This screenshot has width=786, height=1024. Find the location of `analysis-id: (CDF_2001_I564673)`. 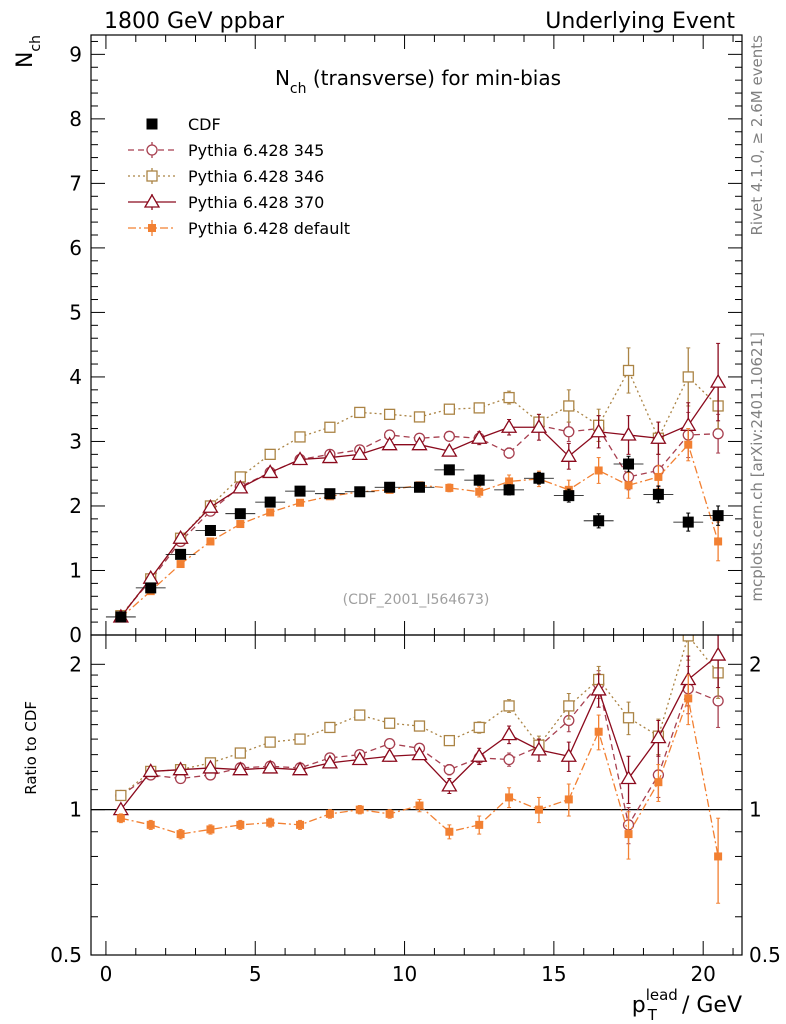

analysis-id: (CDF_2001_I564673) is located at coordinates (416, 600).